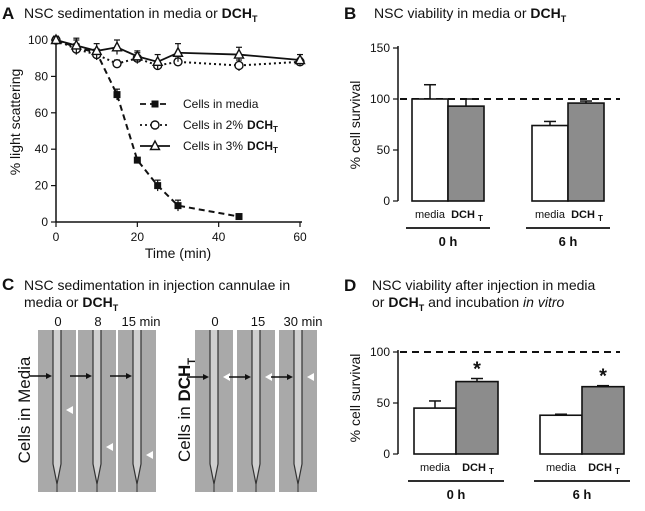  I want to click on panel-a-xtick-label: 0, so click(56, 237).